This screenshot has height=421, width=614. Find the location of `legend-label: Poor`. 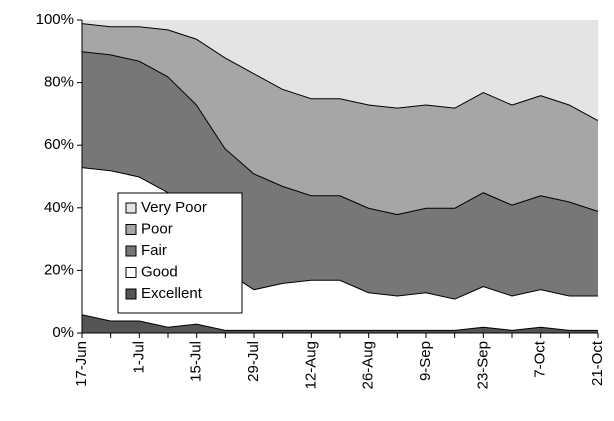

legend-label: Poor is located at coordinates (157, 228).